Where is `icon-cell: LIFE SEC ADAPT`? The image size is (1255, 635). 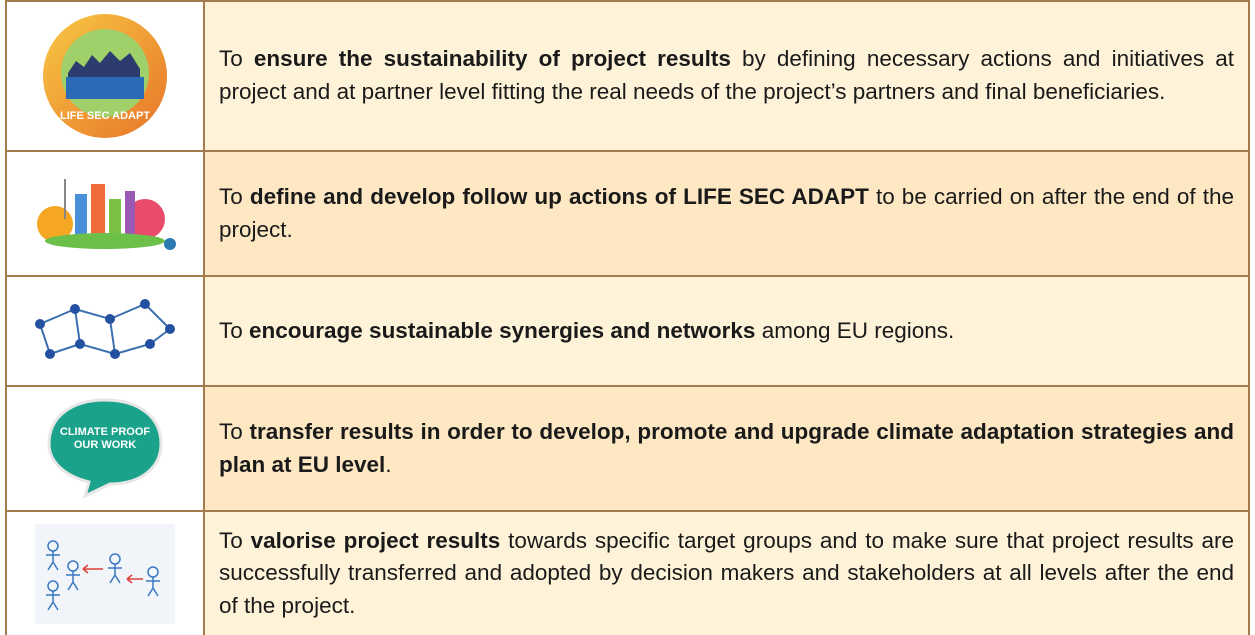 icon-cell: LIFE SEC ADAPT is located at coordinates (105, 76).